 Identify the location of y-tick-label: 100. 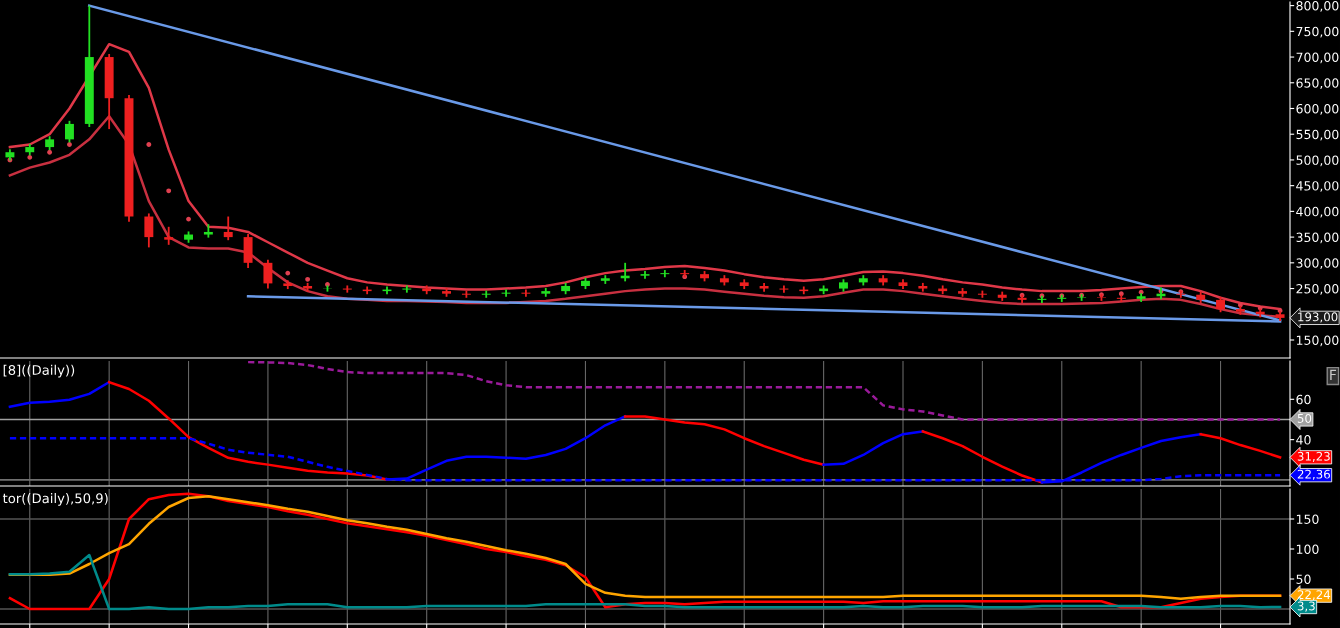
(1307, 549).